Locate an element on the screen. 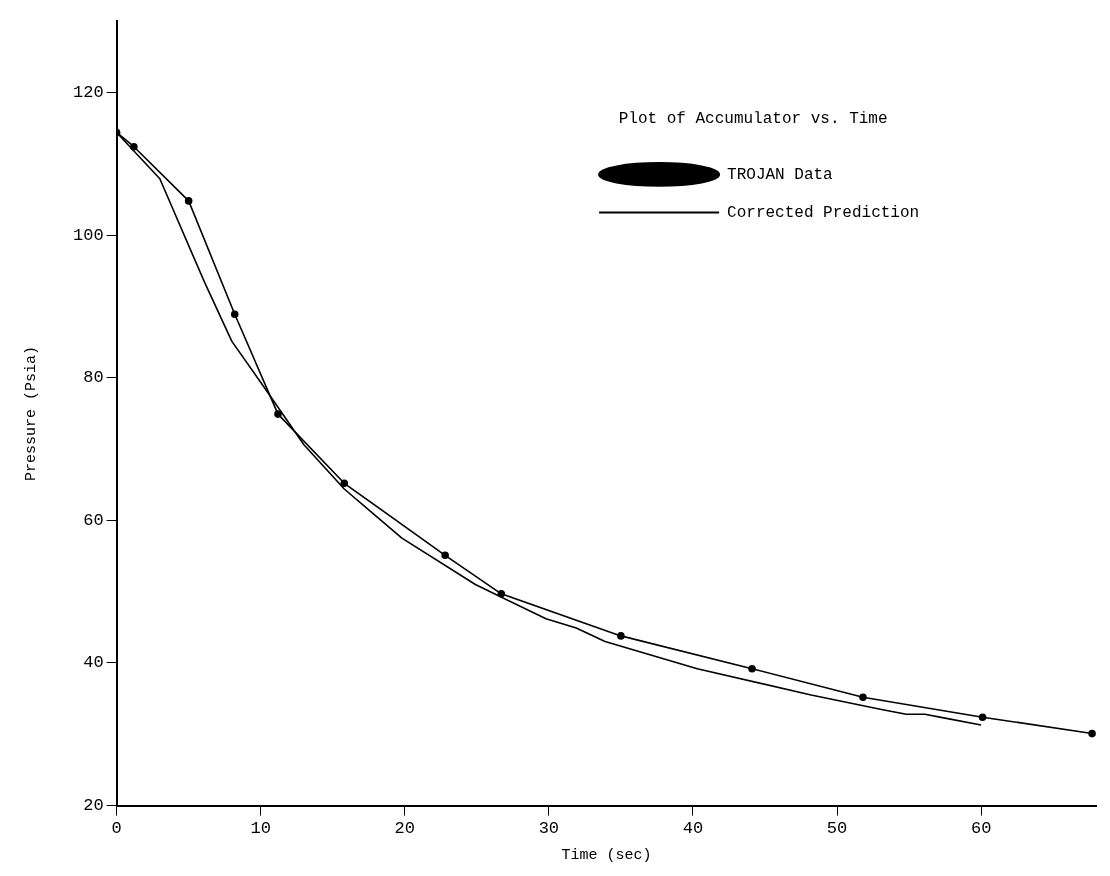  y-tick-label: 100 is located at coordinates (88, 235).